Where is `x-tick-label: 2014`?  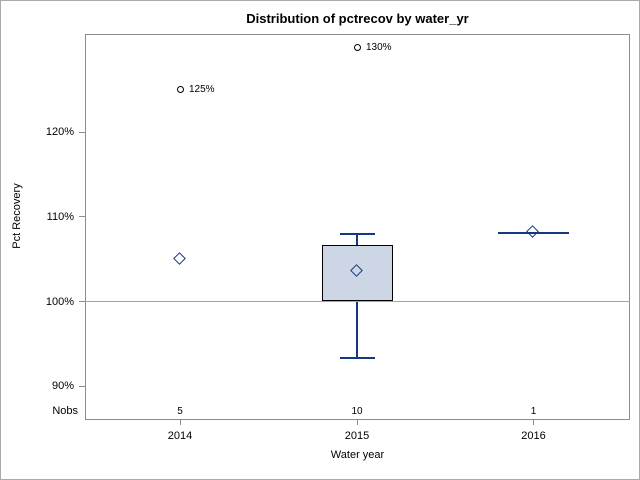 x-tick-label: 2014 is located at coordinates (180, 436).